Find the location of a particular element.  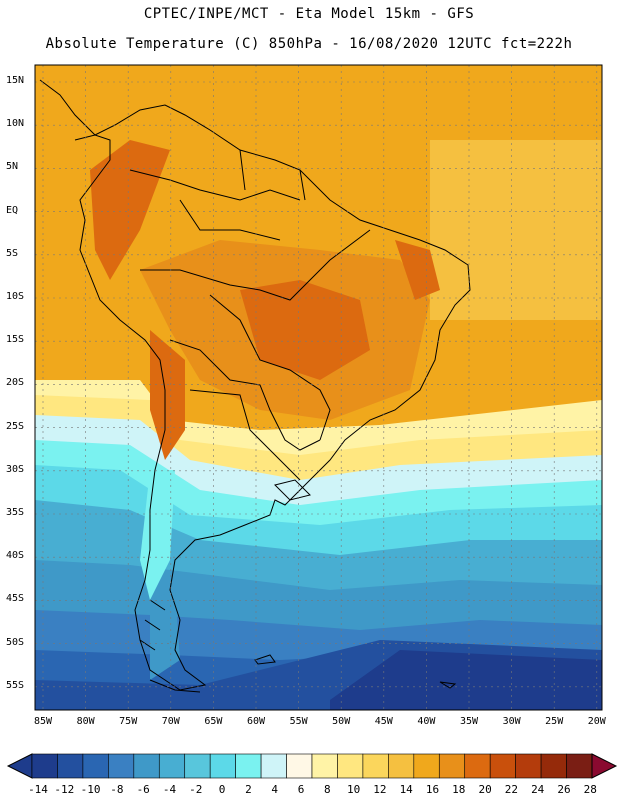

colorbar-label: -12 is located at coordinates (64, 789).